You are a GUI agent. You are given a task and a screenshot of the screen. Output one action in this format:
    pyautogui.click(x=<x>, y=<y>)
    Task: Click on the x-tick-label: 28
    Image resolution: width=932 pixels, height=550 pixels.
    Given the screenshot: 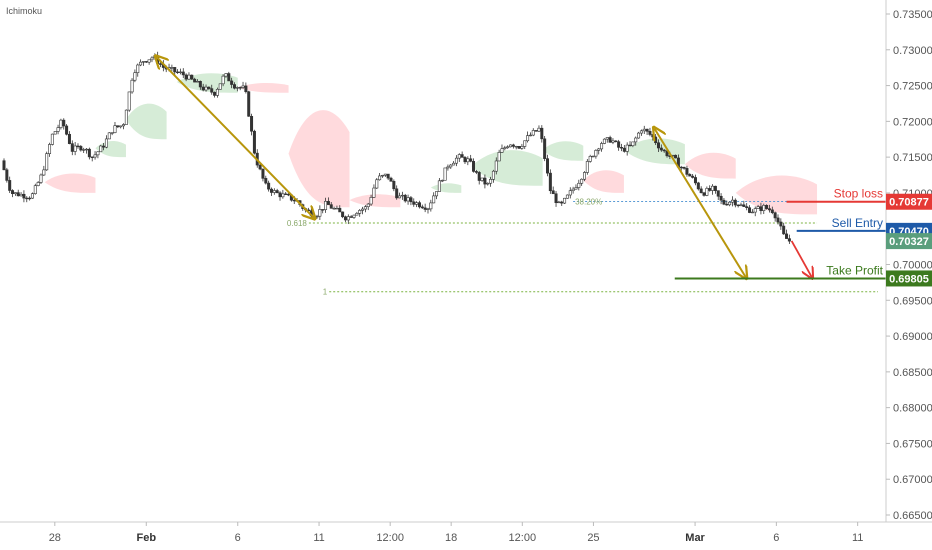 What is the action you would take?
    pyautogui.click(x=55, y=538)
    